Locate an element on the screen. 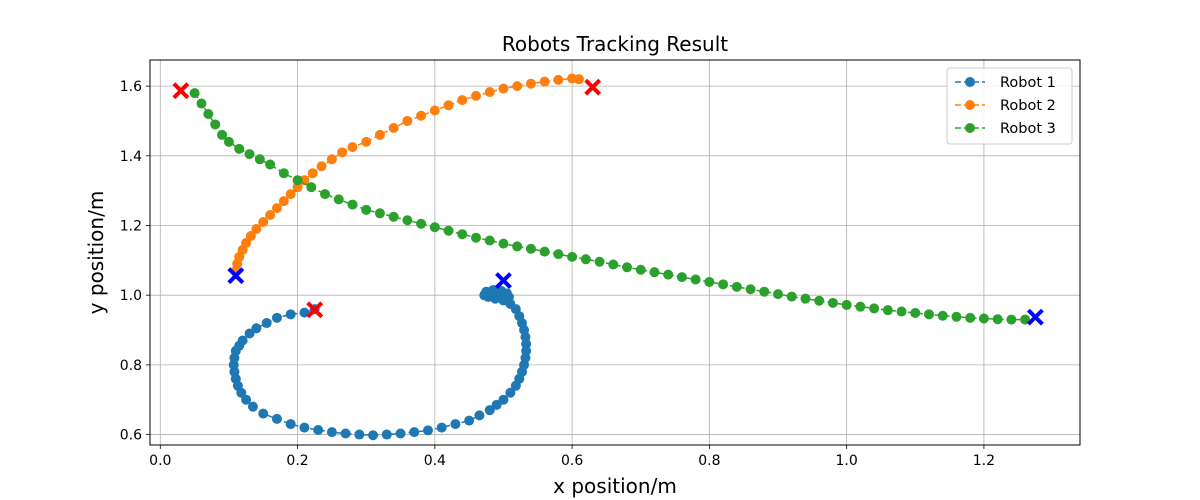 Image resolution: width=1200 pixels, height=500 pixels. y-tick-label: 1.4 is located at coordinates (131, 157).